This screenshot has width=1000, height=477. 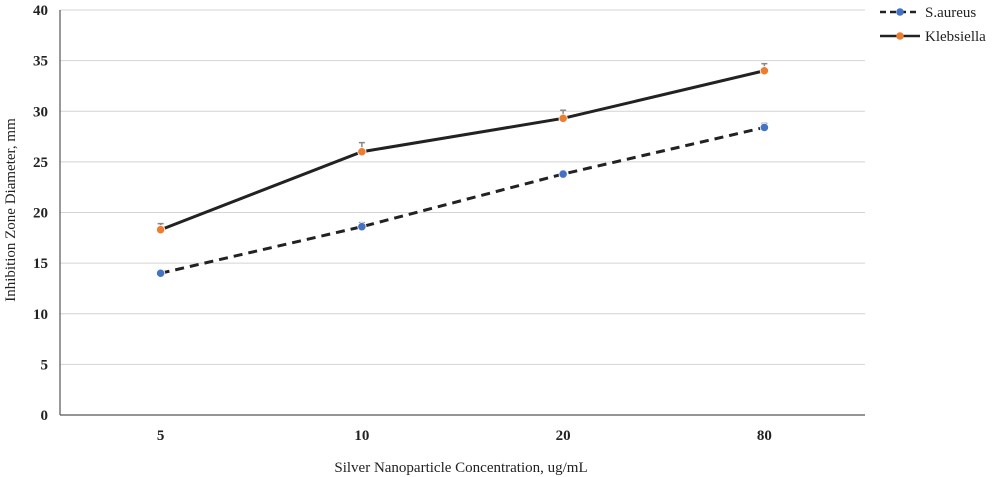 What do you see at coordinates (464, 436) in the screenshot?
I see `x-tick-labels: 5 10 20 80` at bounding box center [464, 436].